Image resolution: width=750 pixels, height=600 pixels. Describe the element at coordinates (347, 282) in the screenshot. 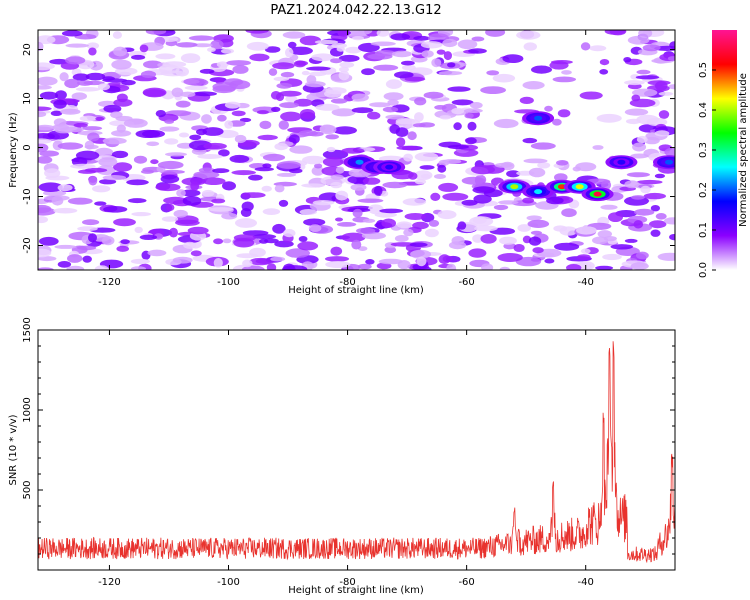

I see `x-tick-label: -80` at that location.